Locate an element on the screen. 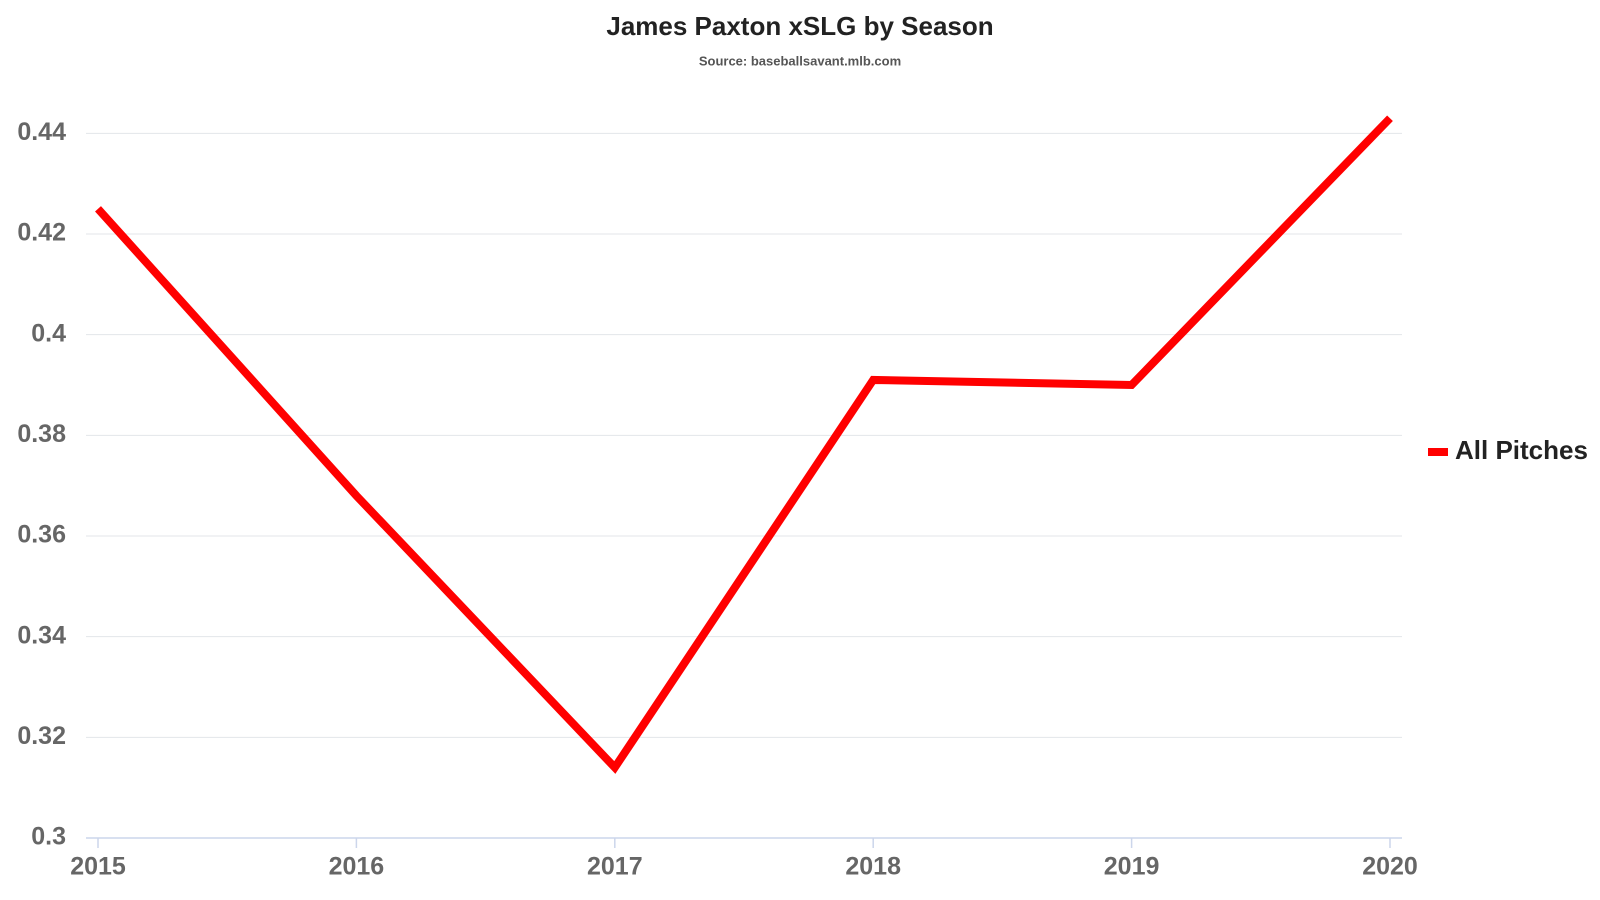 This screenshot has height=900, width=1600. chart-subtitle: Source: baseballsavant.mlb.com is located at coordinates (800, 60).